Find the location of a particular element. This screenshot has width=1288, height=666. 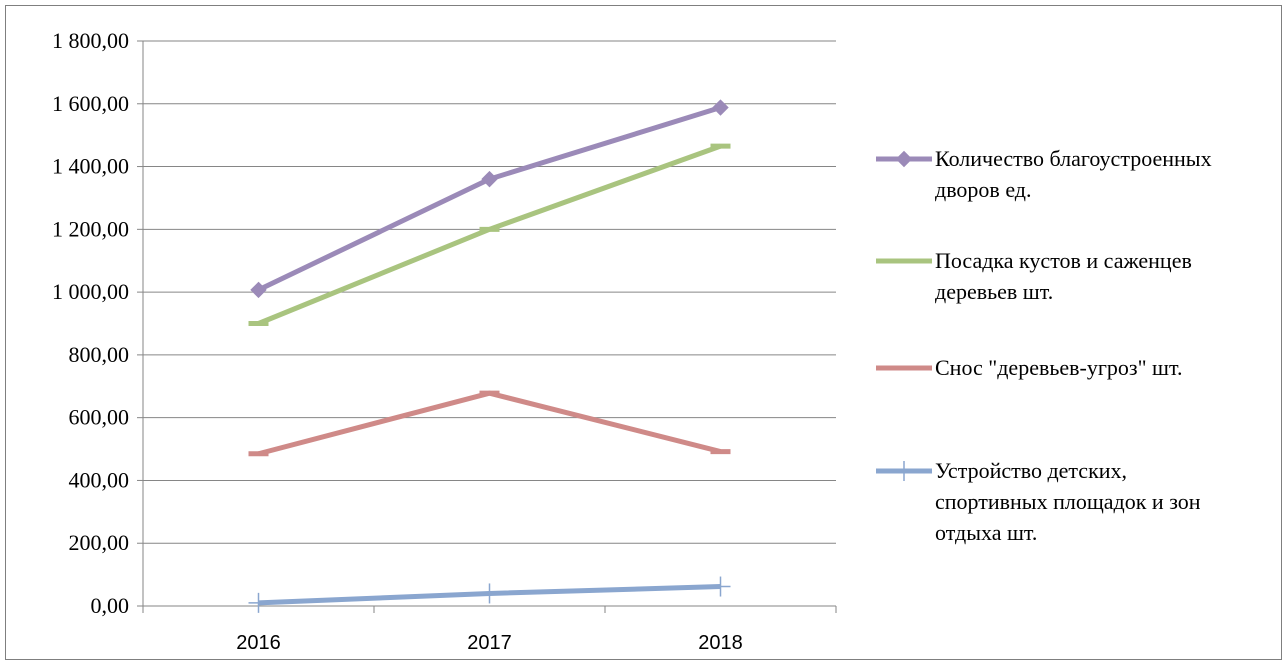

y-tick-label: 200,00 is located at coordinates (99, 542).